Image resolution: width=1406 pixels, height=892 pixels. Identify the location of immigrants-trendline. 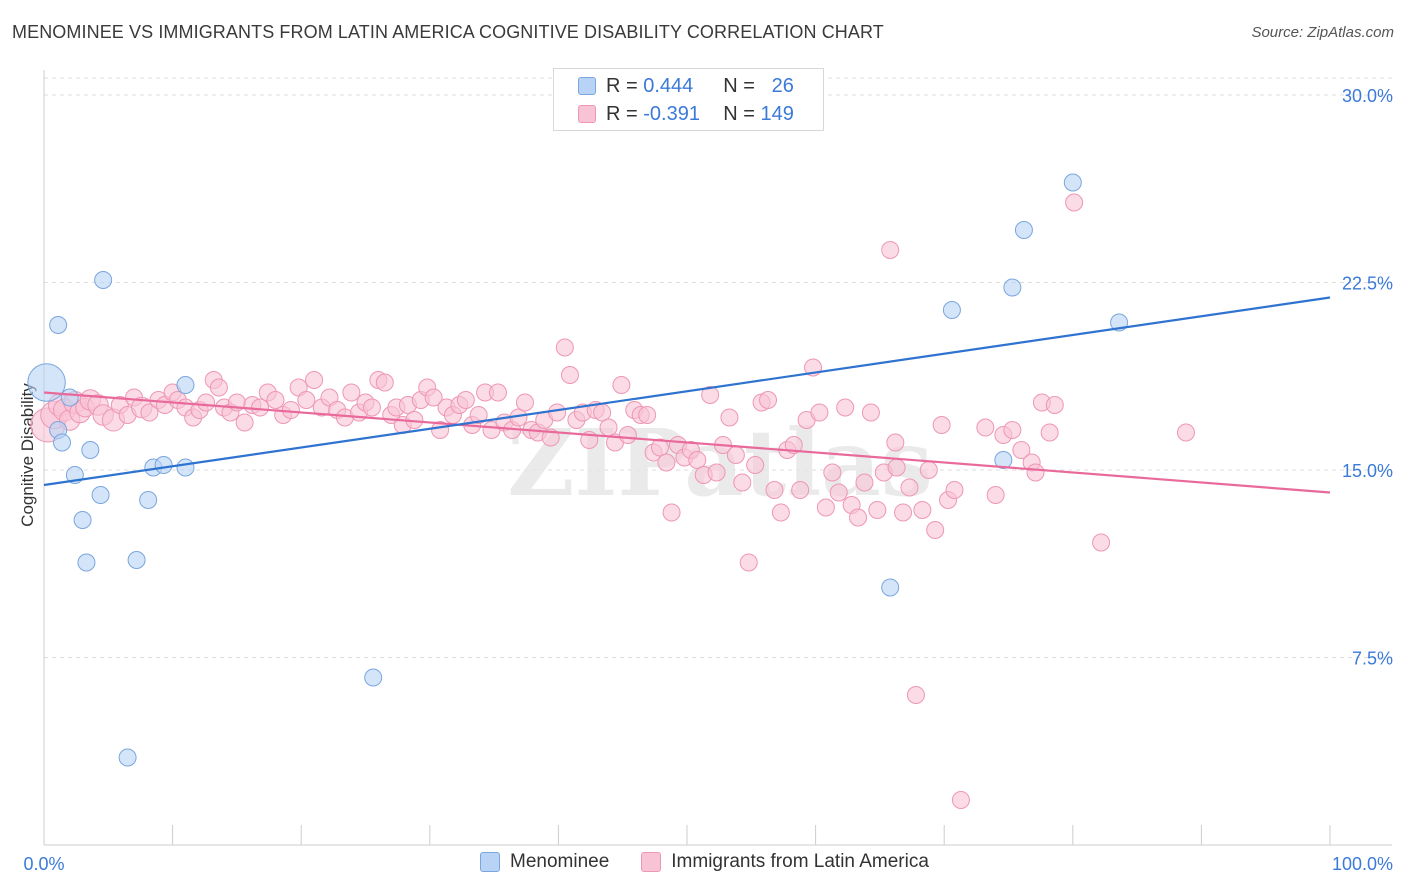
(687, 442).